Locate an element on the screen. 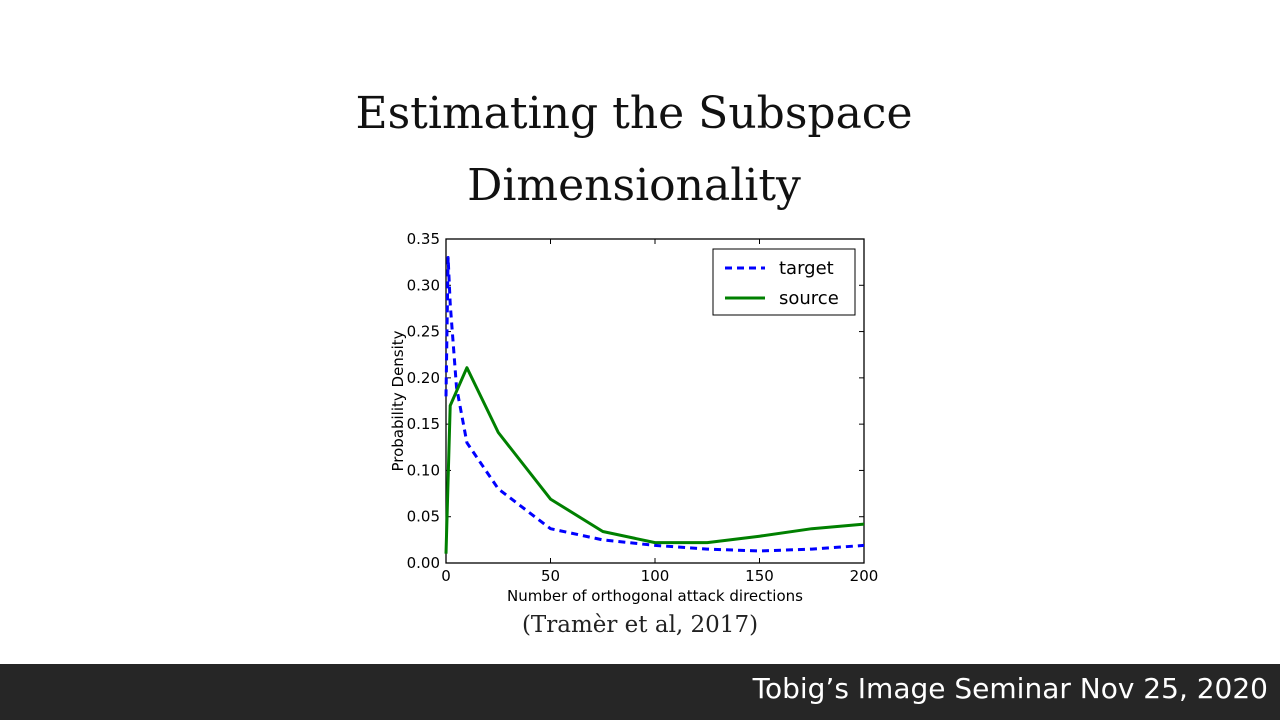 The image size is (1280, 720). y-axis-label: Probability Density is located at coordinates (398, 400).